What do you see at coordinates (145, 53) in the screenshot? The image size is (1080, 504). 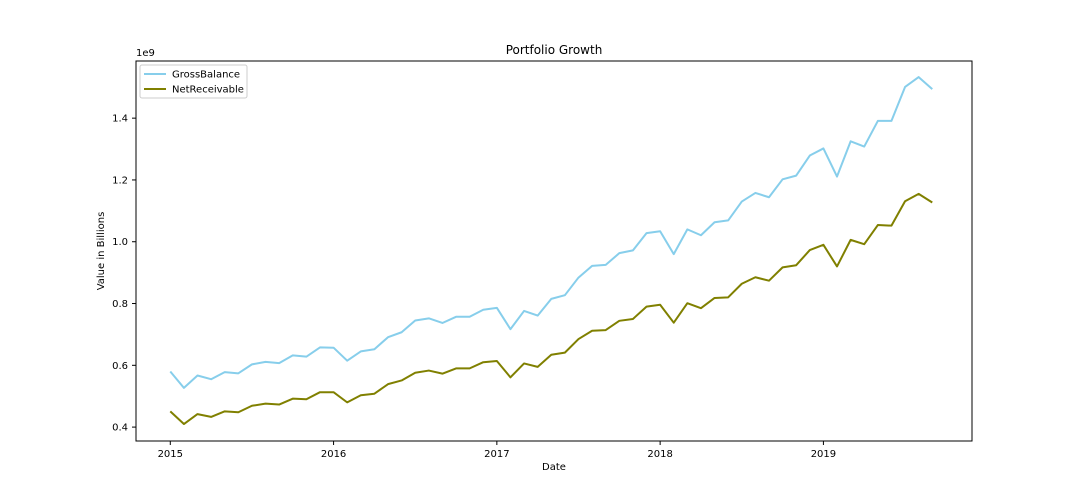 I see `y-offset-label: 1e9` at bounding box center [145, 53].